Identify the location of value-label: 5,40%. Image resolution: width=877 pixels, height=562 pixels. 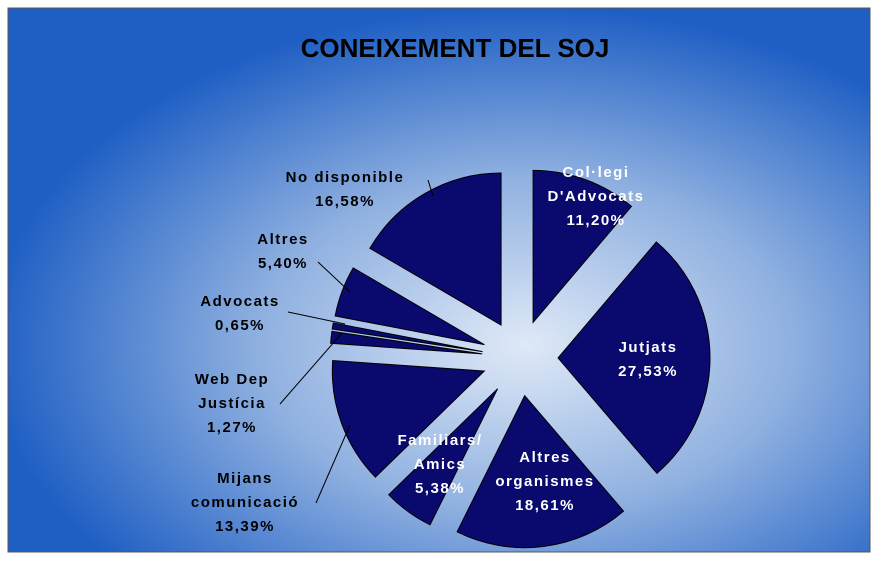
(283, 263).